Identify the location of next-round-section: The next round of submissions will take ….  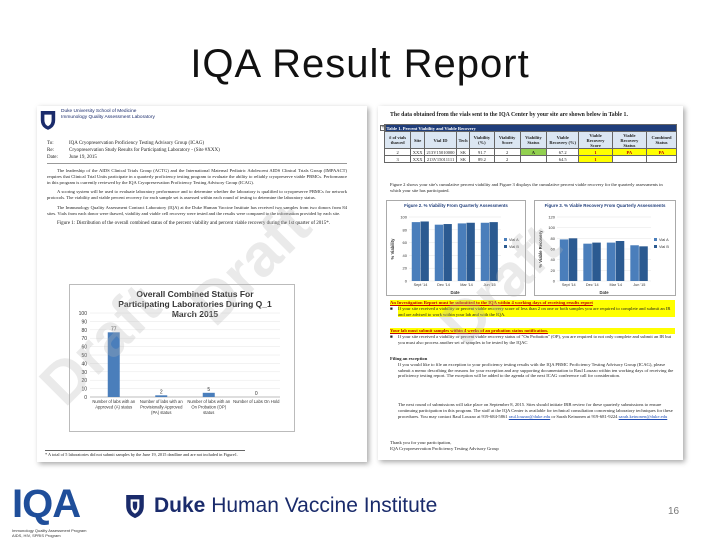
(535, 410).